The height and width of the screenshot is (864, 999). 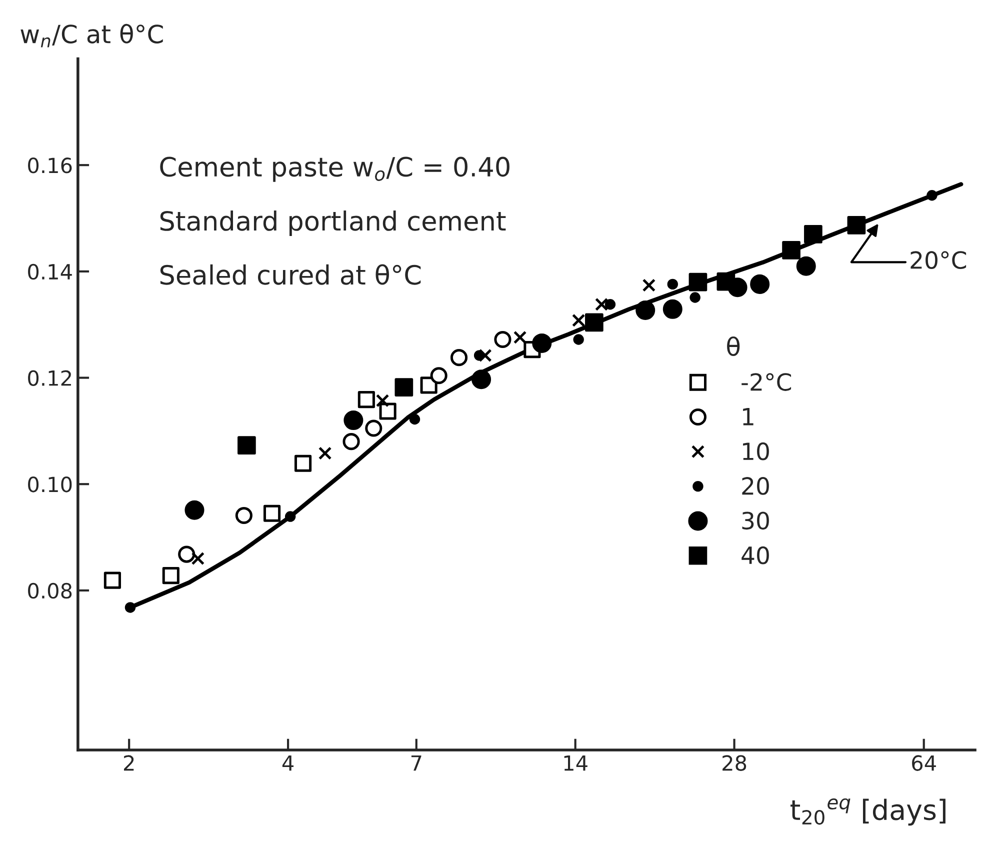 What do you see at coordinates (734, 763) in the screenshot?
I see `x-tick-label: 28` at bounding box center [734, 763].